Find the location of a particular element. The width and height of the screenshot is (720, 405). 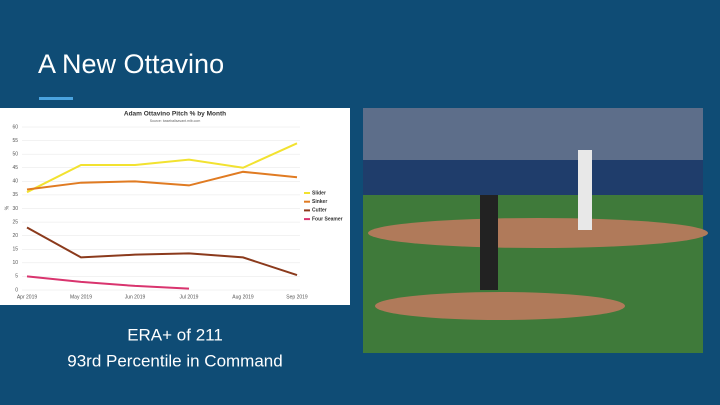

y-tick-label: 60 is located at coordinates (15, 127).